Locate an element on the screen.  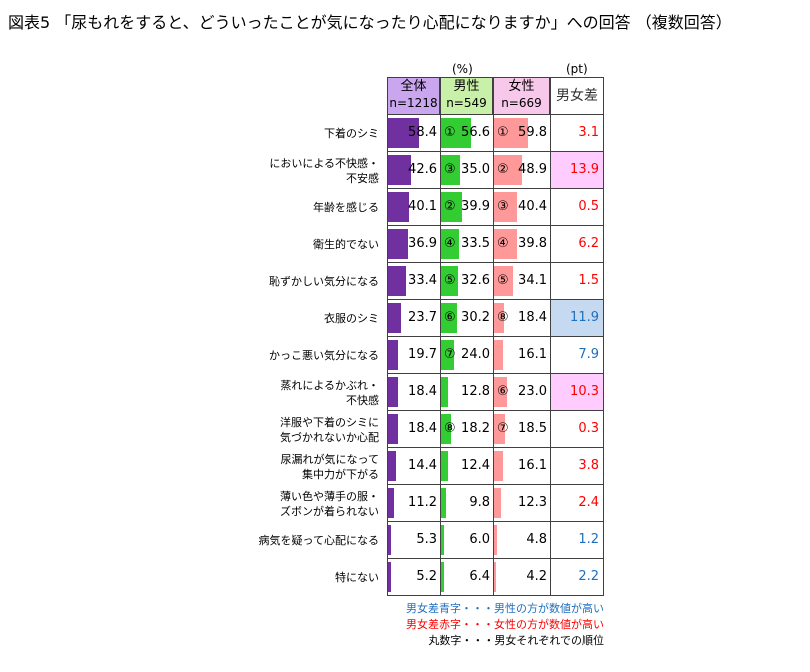
diff-cell: 3.1 is located at coordinates (577, 133).